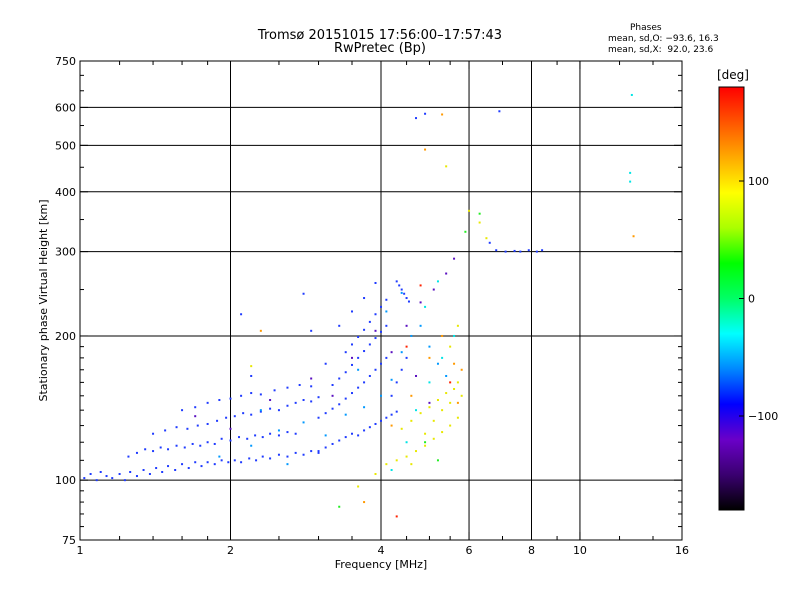 Image resolution: width=800 pixels, height=600 pixels. Describe the element at coordinates (80, 550) in the screenshot. I see `x-tick-label: 1` at that location.